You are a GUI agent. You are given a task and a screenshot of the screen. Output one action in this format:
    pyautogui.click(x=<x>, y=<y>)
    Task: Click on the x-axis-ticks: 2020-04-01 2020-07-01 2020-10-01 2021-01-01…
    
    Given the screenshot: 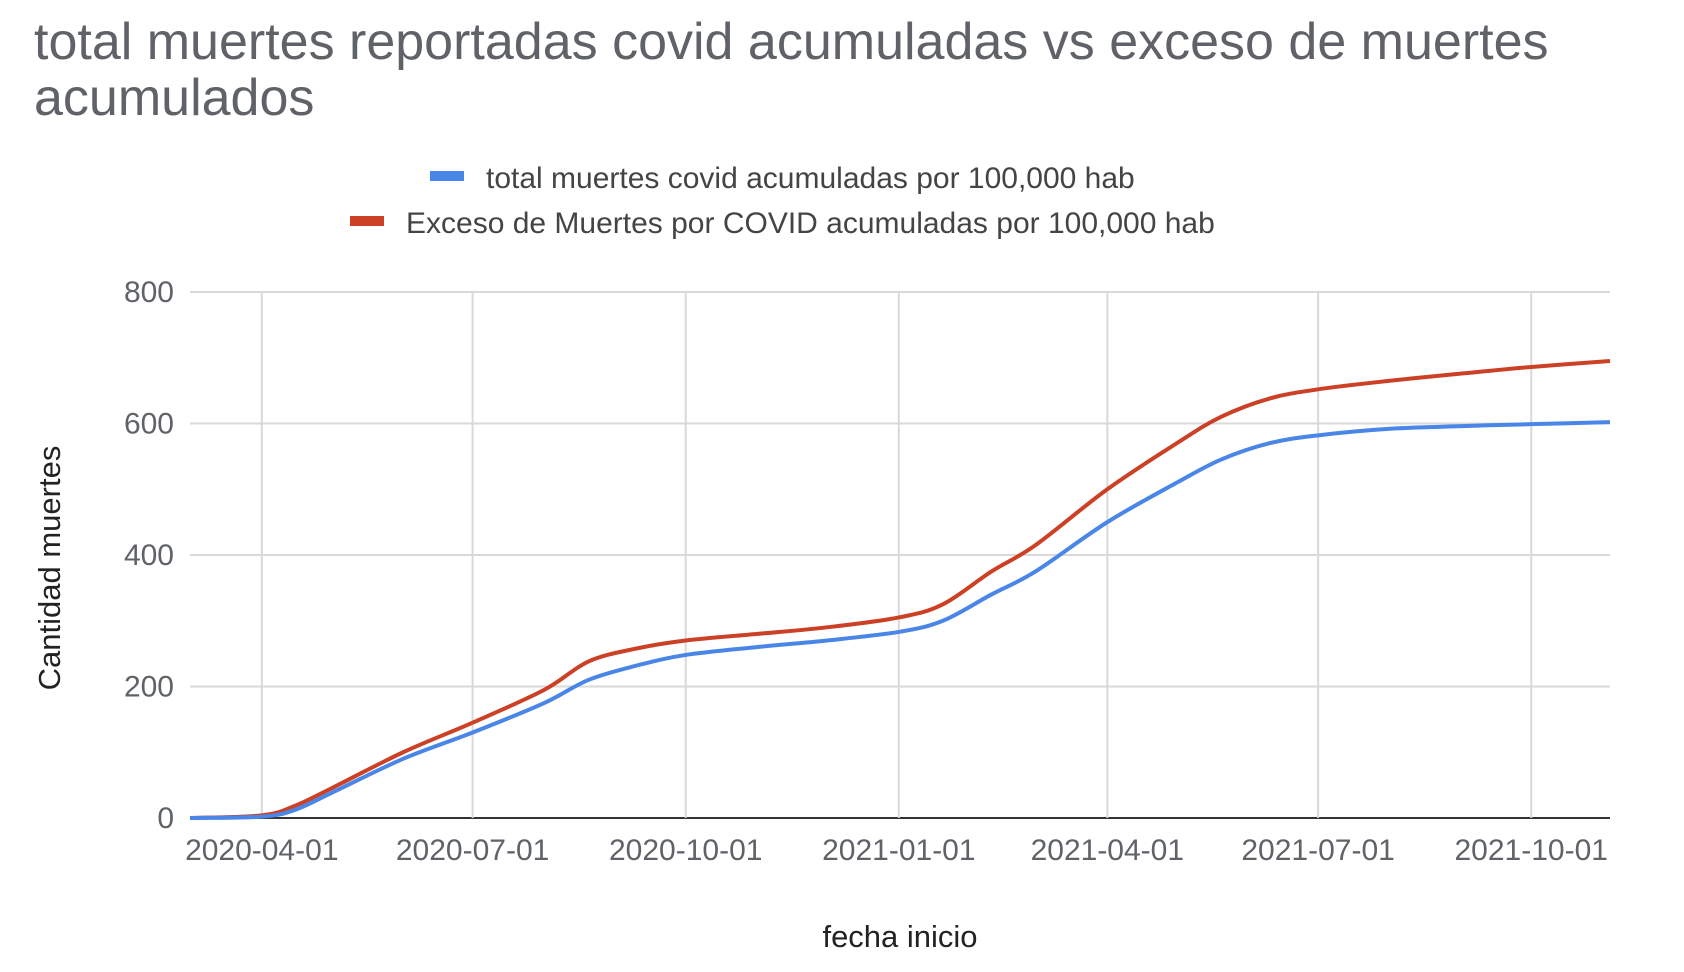 What is the action you would take?
    pyautogui.click(x=896, y=850)
    